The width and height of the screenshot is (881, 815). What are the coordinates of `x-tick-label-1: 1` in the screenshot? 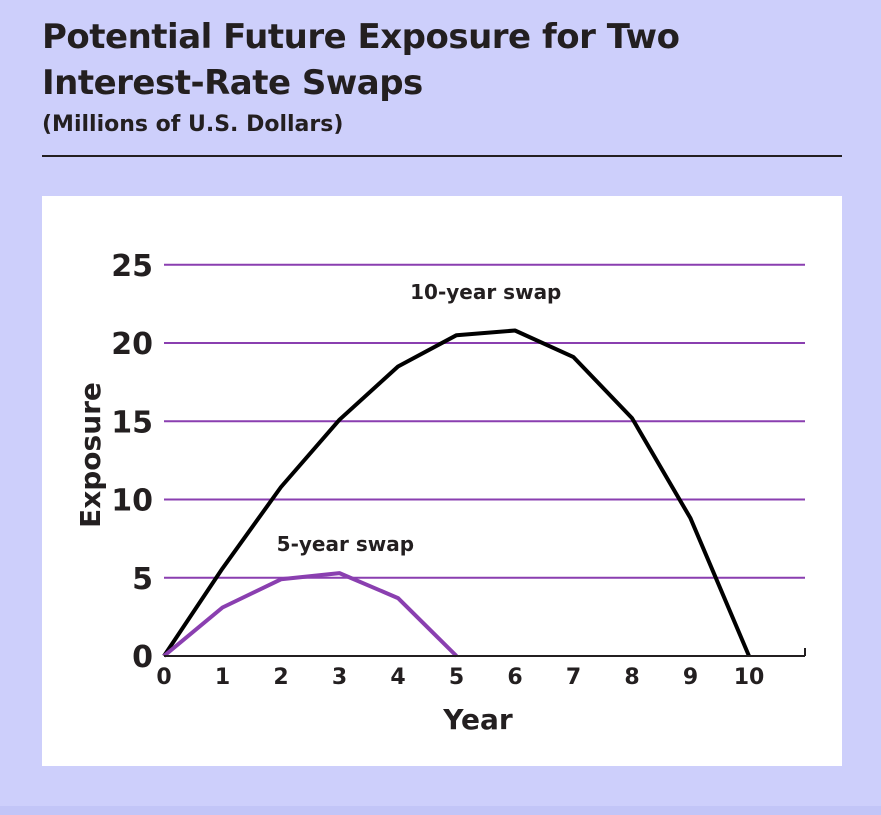 It's located at (222, 677).